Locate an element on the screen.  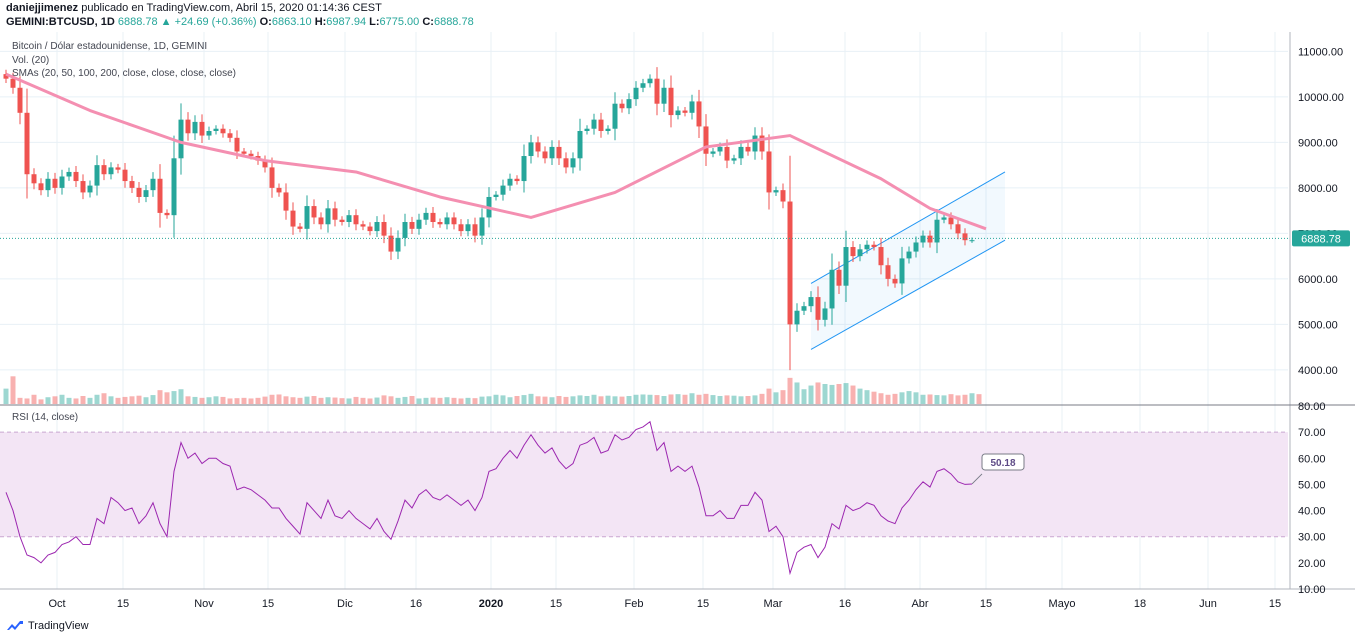
x-tick-label: Jun is located at coordinates (1208, 604).